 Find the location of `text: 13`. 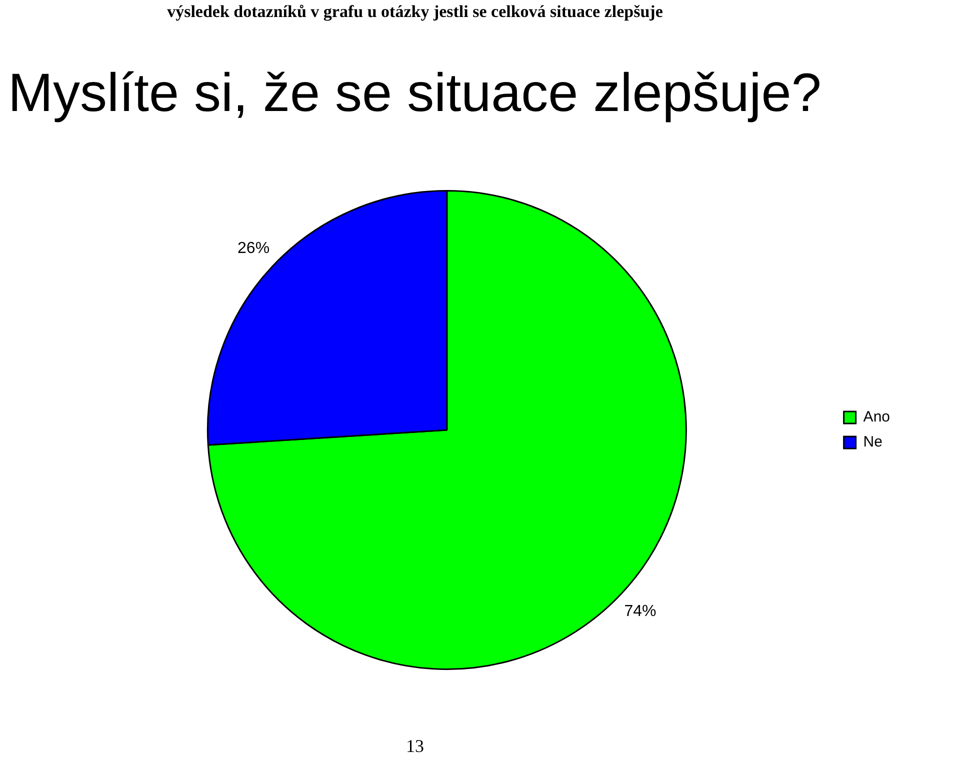

text: 13 is located at coordinates (415, 746).